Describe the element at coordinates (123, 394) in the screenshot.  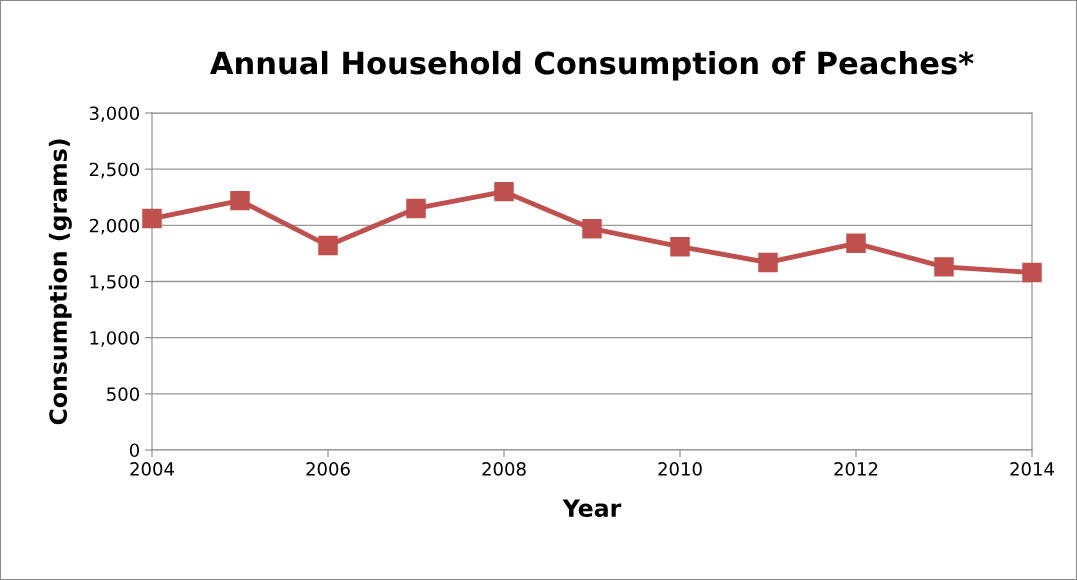
I see `y-tick-label: 500` at that location.